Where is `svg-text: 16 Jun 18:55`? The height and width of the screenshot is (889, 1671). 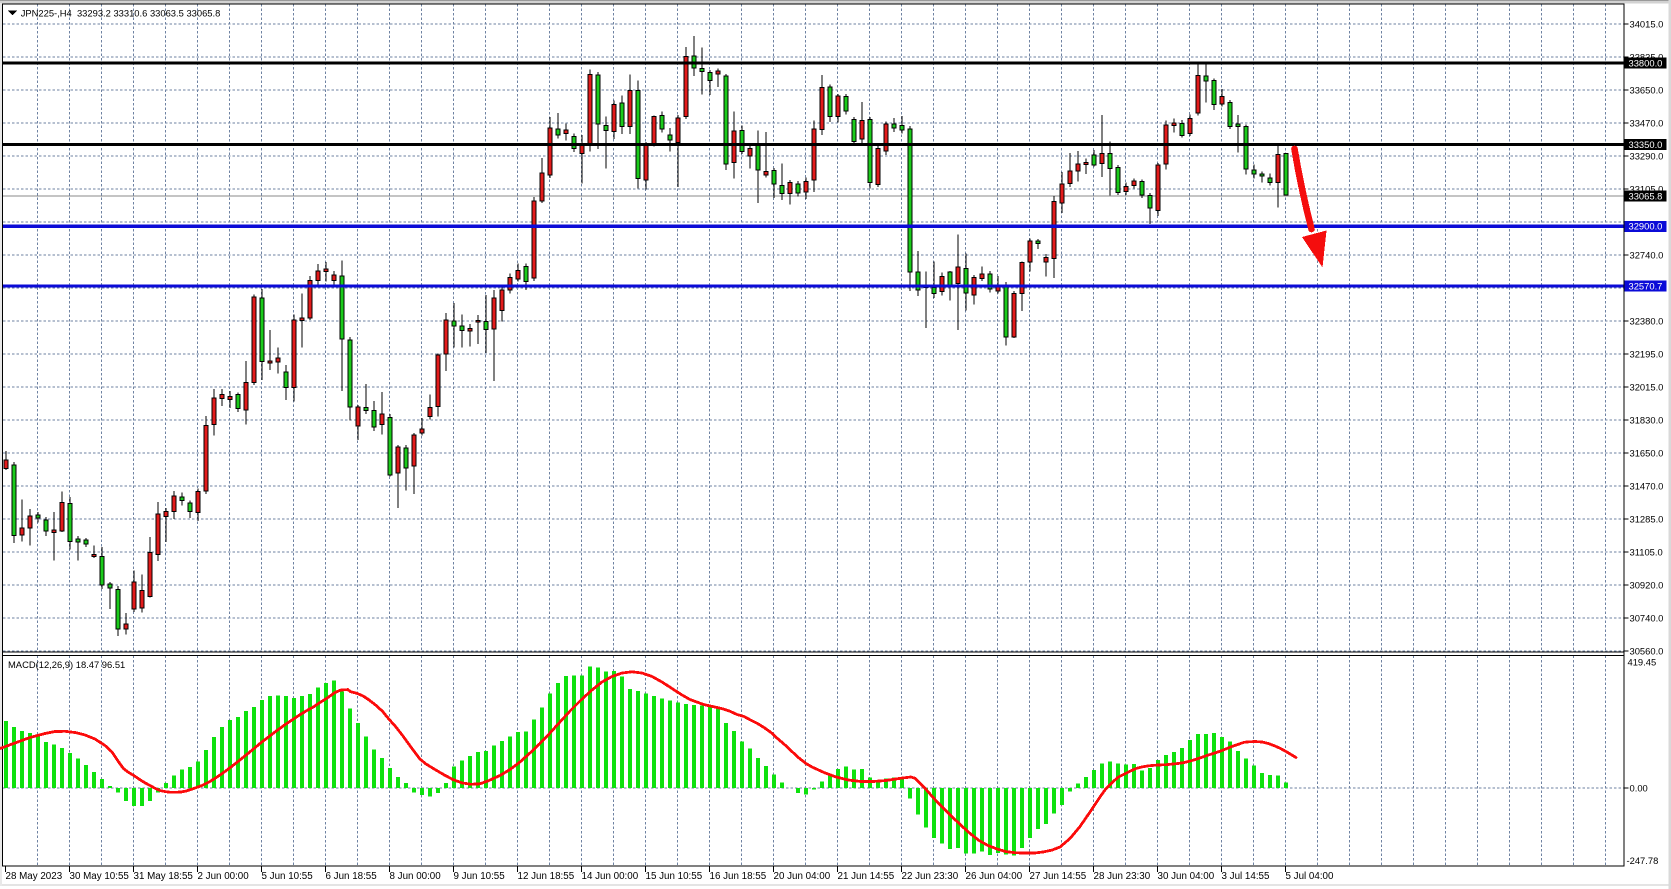 svg-text: 16 Jun 18:55 is located at coordinates (738, 876).